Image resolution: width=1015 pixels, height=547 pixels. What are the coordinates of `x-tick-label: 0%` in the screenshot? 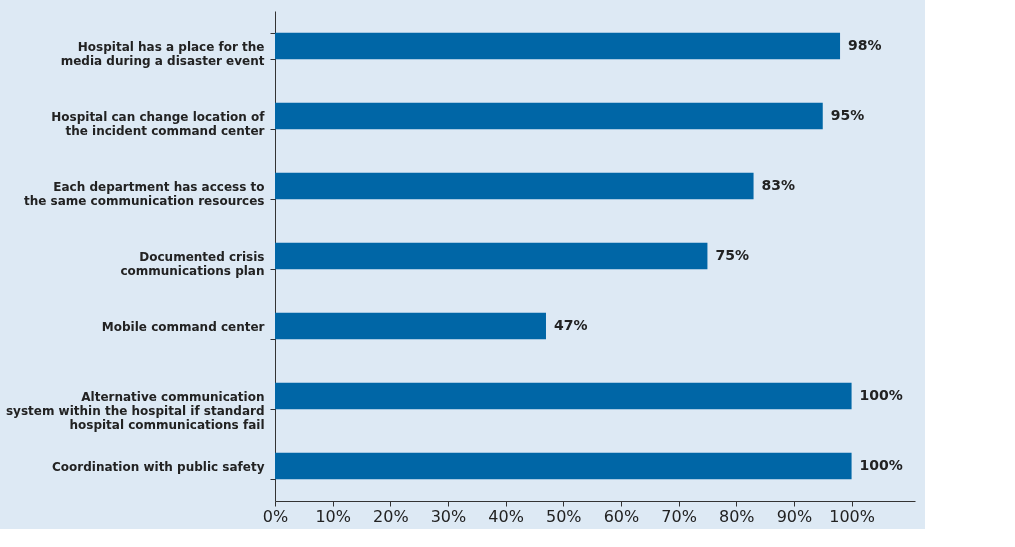 It's located at (275, 516).